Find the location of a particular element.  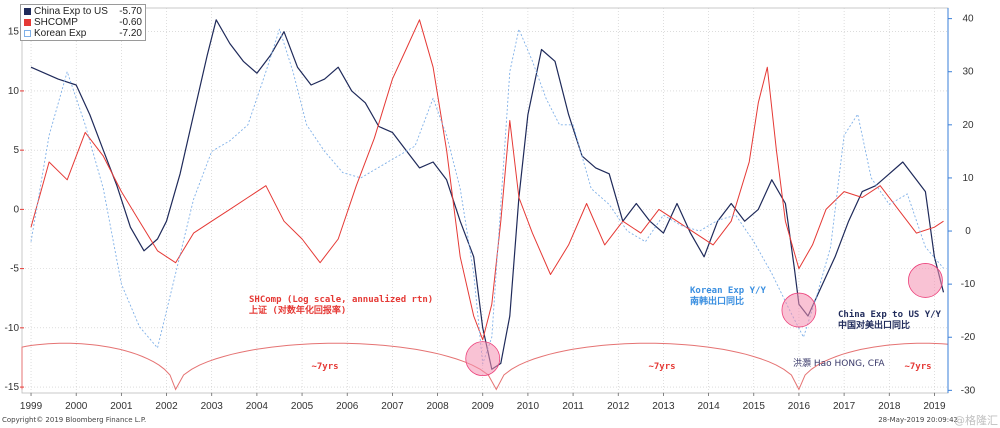

annotation-cycle-2: ~7yrs is located at coordinates (661, 367).